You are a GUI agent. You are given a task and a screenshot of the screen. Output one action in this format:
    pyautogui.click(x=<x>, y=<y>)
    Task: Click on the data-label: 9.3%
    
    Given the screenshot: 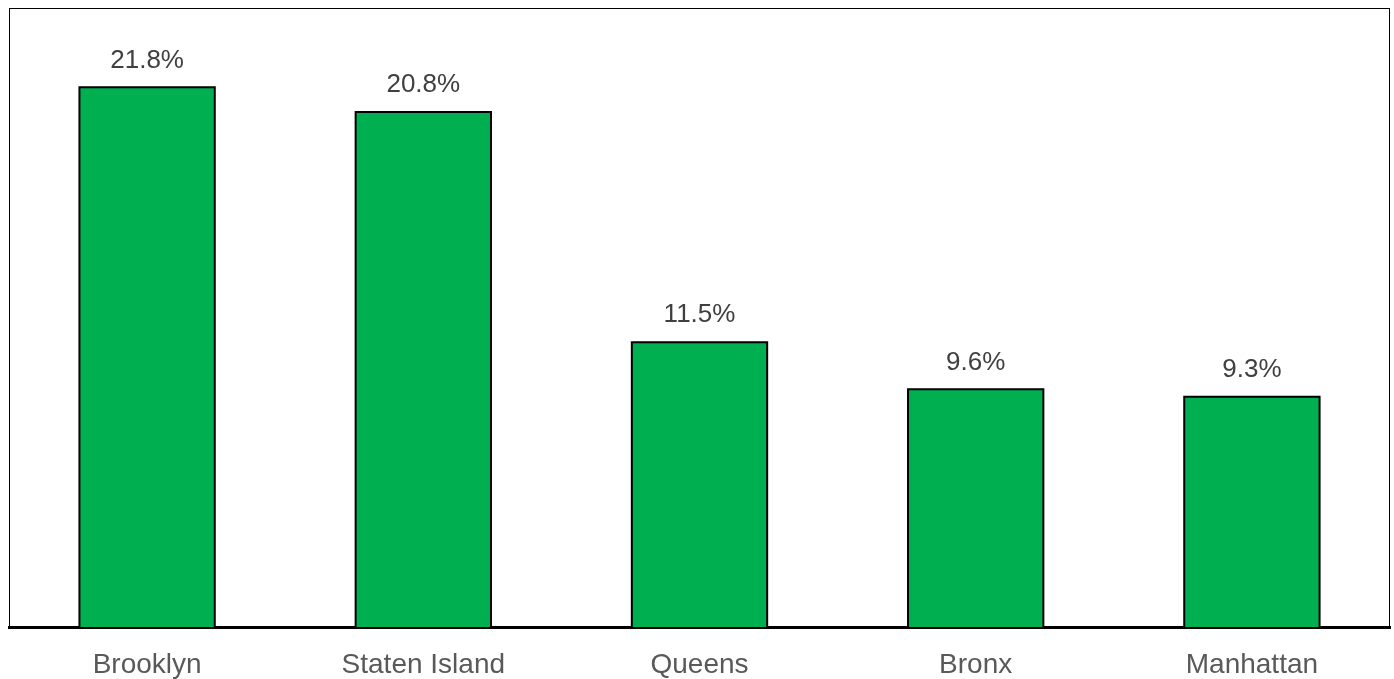 What is the action you would take?
    pyautogui.click(x=1252, y=367)
    